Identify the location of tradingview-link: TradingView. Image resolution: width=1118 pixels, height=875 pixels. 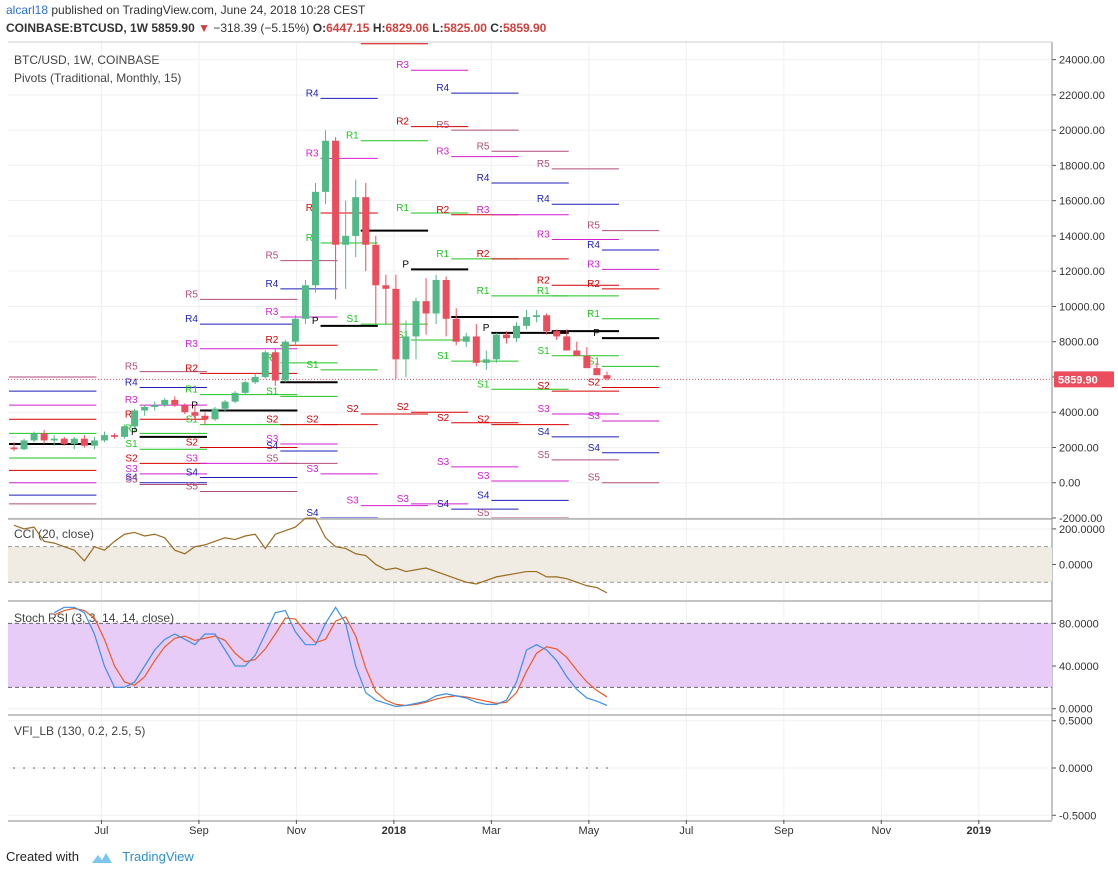
(158, 856).